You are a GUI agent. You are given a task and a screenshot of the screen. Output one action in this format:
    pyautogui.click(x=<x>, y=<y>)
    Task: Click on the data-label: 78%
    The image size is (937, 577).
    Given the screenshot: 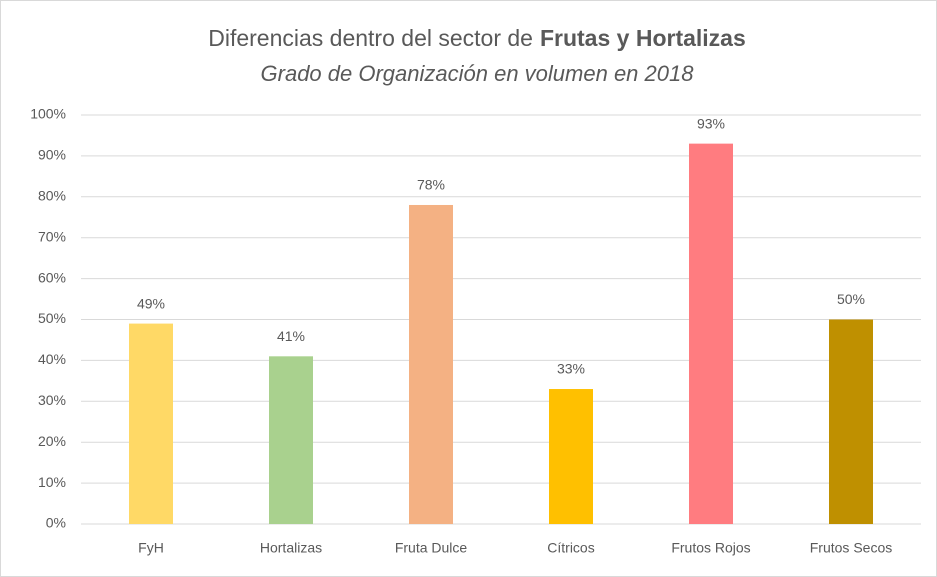 What is the action you would take?
    pyautogui.click(x=431, y=185)
    